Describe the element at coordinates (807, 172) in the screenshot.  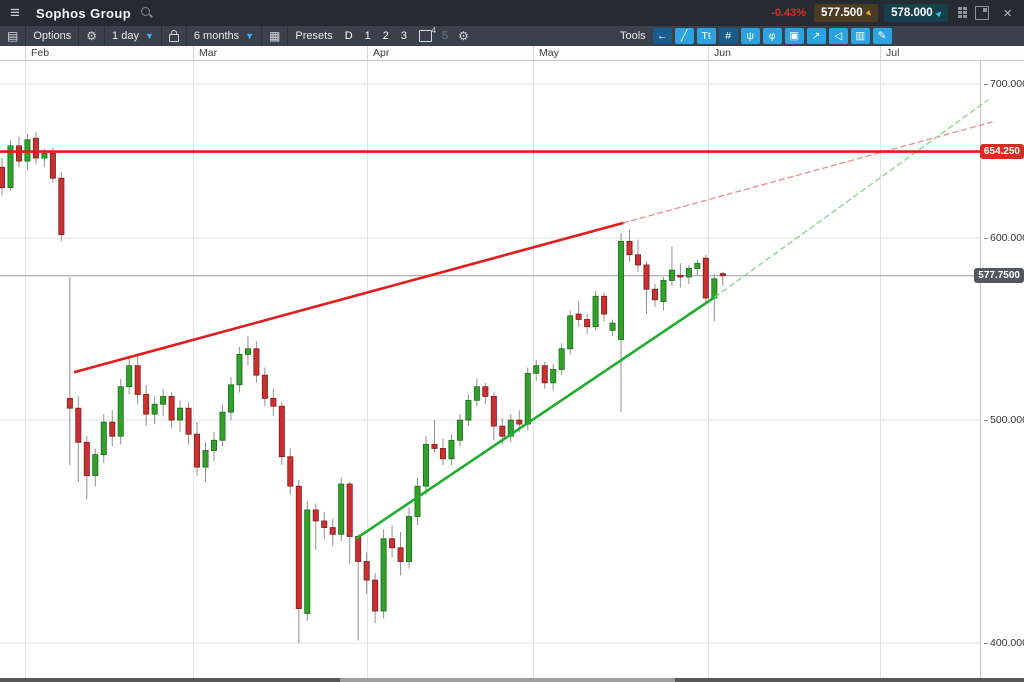
I see `resistance-projection` at that location.